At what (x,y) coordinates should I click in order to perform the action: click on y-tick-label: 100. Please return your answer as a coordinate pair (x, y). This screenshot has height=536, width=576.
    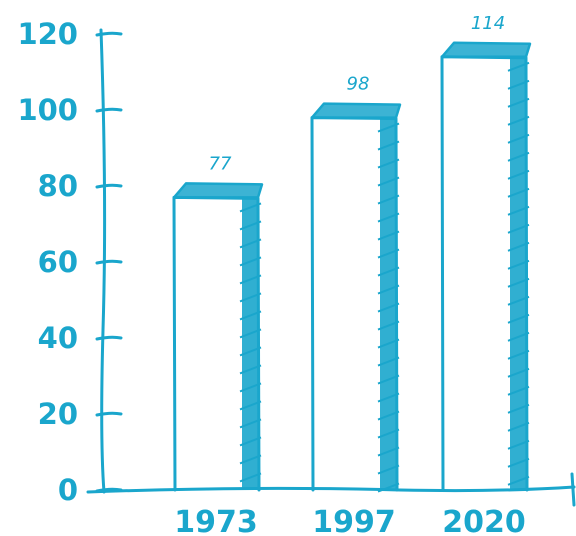
    Looking at the image, I should click on (47, 110).